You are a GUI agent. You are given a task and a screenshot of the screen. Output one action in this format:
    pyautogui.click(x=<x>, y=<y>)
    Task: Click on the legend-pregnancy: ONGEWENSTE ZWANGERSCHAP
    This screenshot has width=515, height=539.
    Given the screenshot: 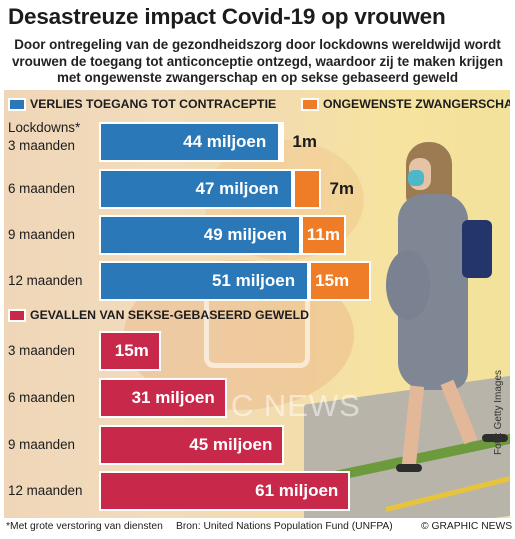 What is the action you would take?
    pyautogui.click(x=405, y=104)
    